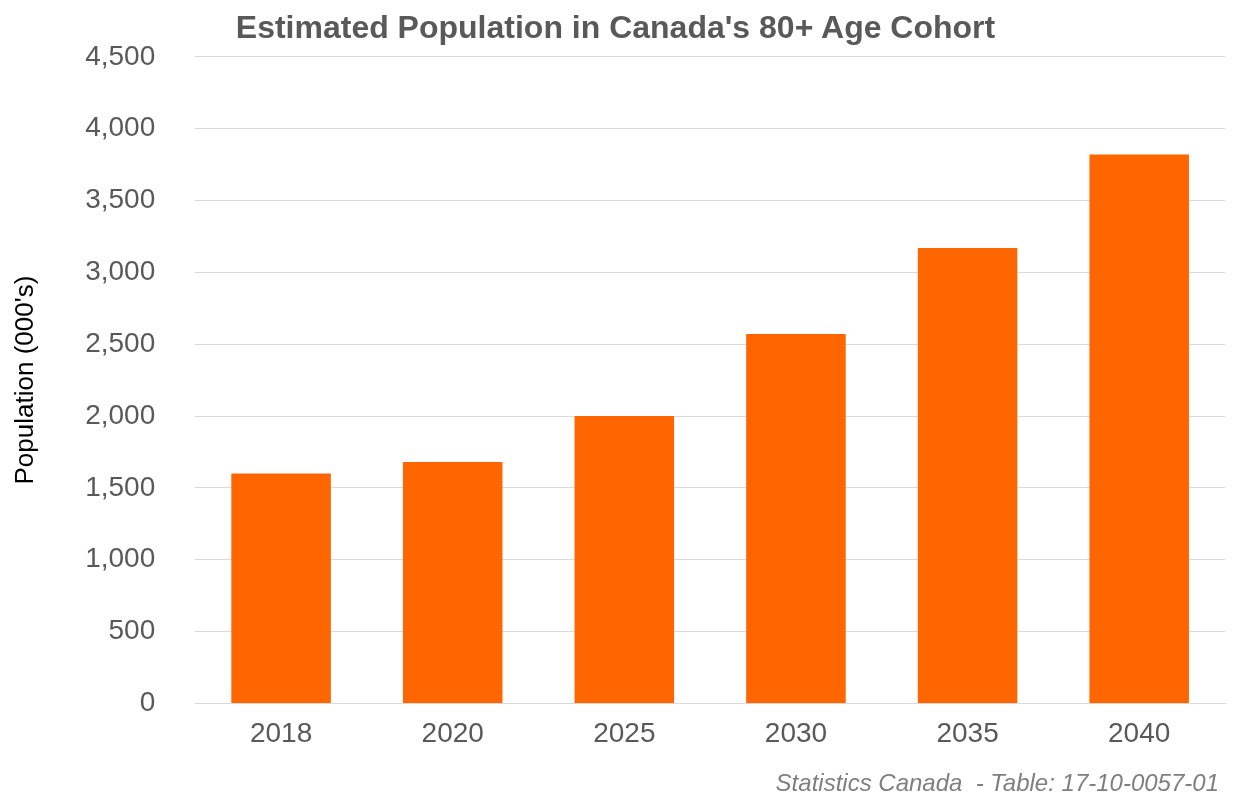 This screenshot has width=1233, height=801. What do you see at coordinates (132, 630) in the screenshot?
I see `y-tick-label: 500` at bounding box center [132, 630].